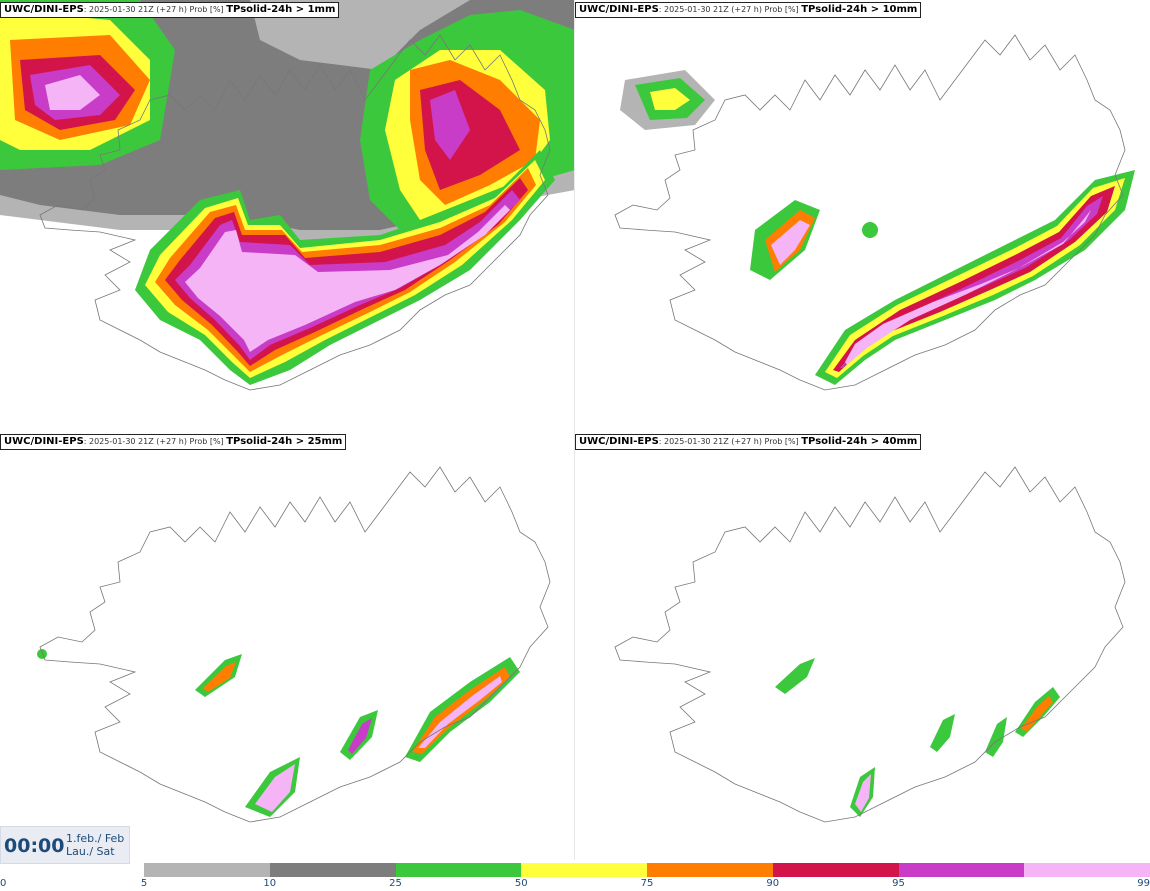 The image size is (1150, 891). I want to click on colorbar-tick-label: 99, so click(1143, 883).